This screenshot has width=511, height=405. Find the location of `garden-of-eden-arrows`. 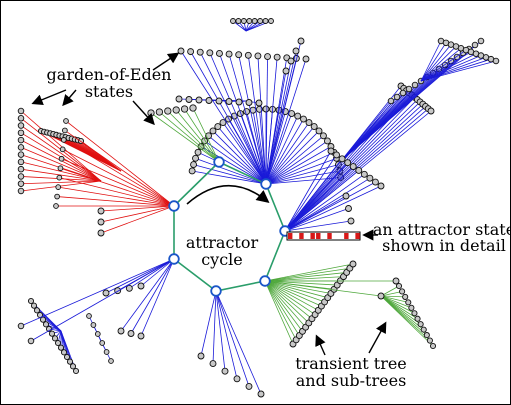

garden-of-eden-arrows is located at coordinates (105, 89).